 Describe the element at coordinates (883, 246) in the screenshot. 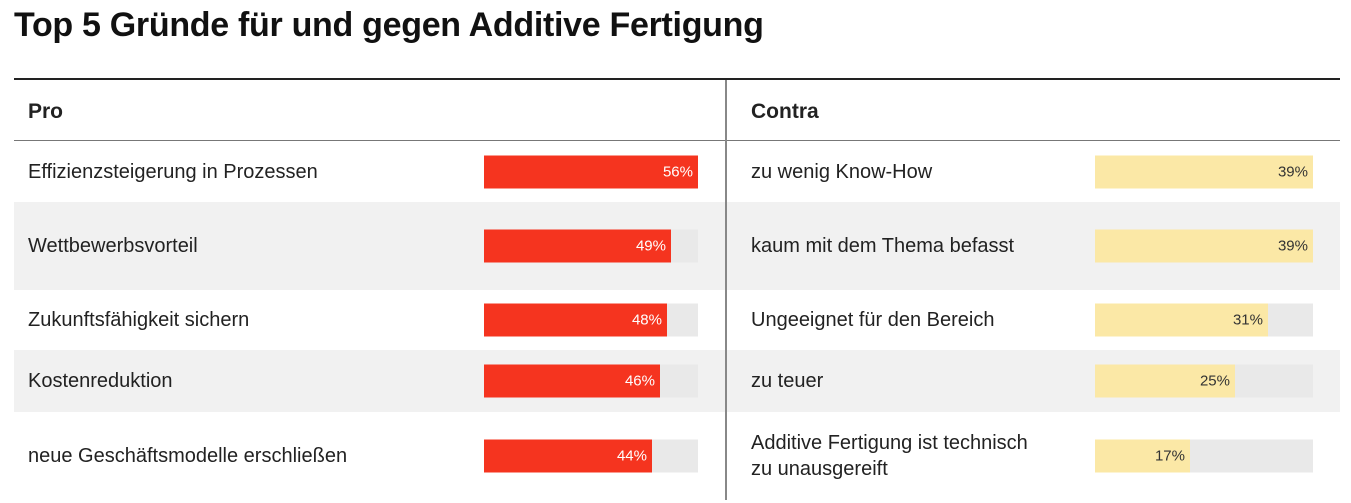

I see `contra-row-label: kaum mit dem Thema befasst` at that location.